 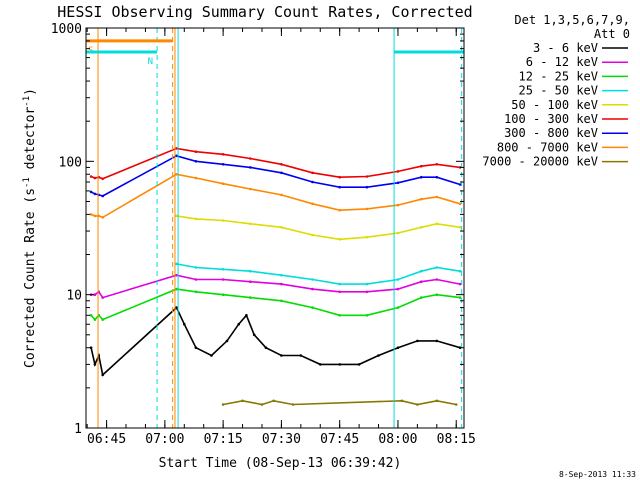 What do you see at coordinates (78, 429) in the screenshot?
I see `y-tick-label-0: 1` at bounding box center [78, 429].